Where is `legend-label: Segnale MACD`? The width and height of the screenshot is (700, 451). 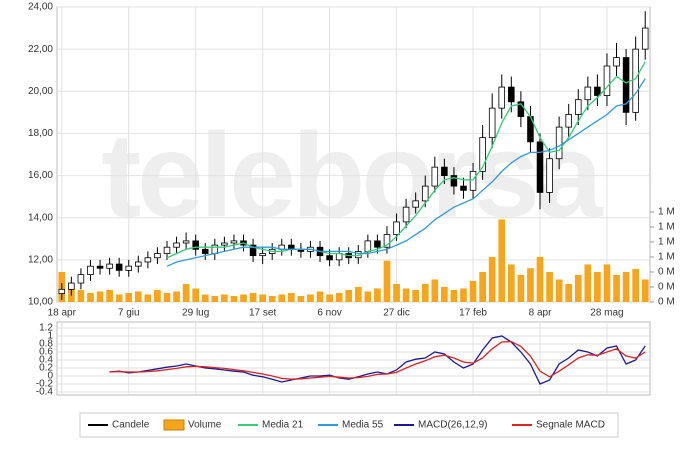 legend-label: Segnale MACD is located at coordinates (570, 425).